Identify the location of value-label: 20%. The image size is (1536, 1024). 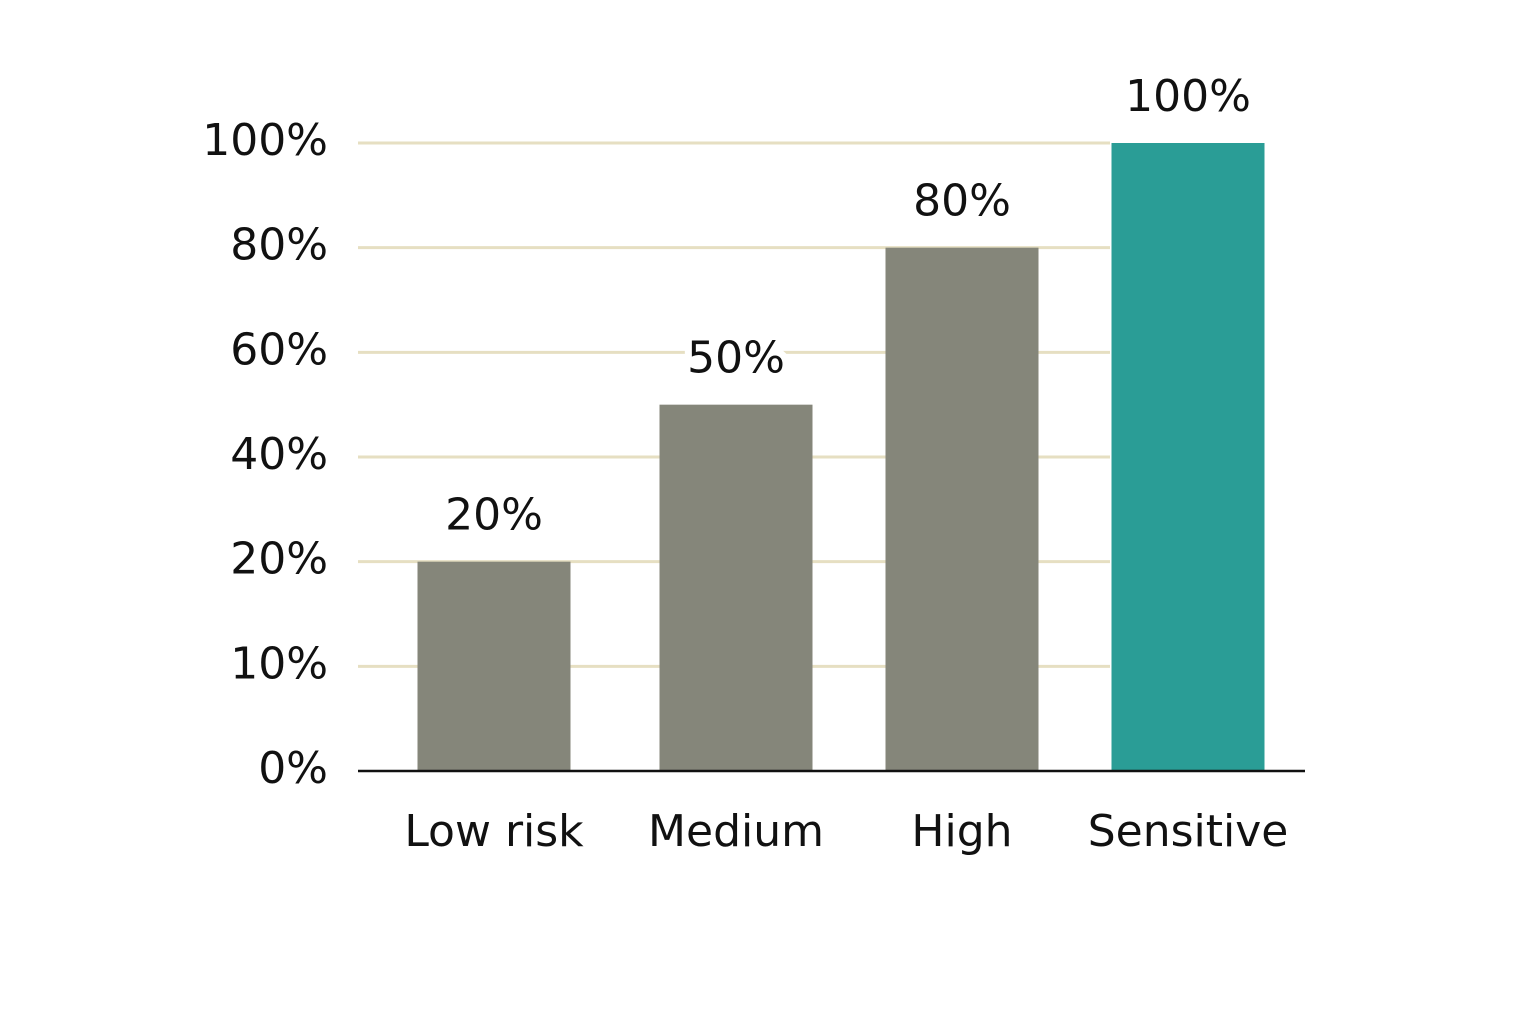
(494, 515).